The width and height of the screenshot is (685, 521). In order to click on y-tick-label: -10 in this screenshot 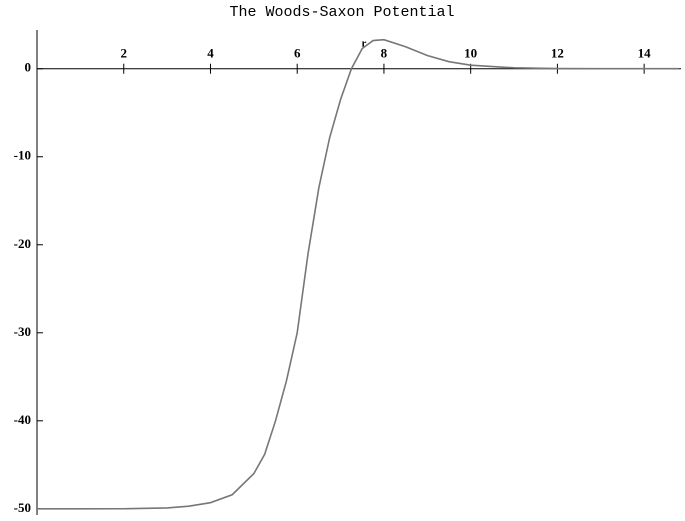, I will do `click(22, 155)`.